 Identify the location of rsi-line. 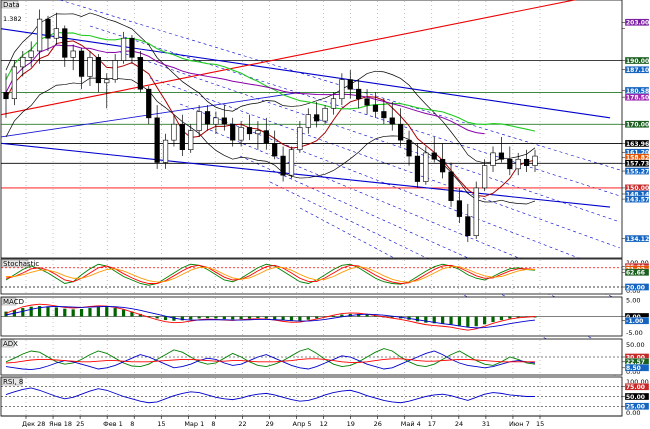
(270, 395).